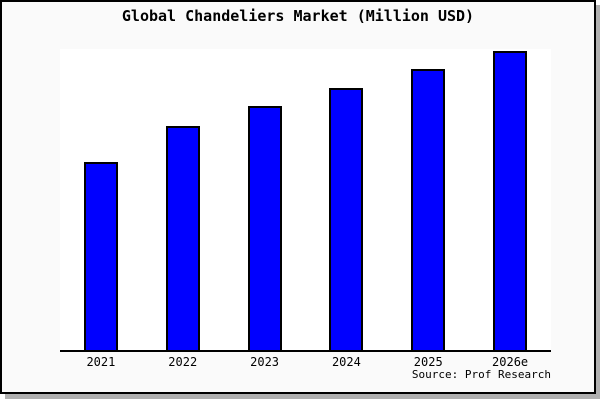 The width and height of the screenshot is (600, 400). I want to click on bar-2023, so click(264, 228).